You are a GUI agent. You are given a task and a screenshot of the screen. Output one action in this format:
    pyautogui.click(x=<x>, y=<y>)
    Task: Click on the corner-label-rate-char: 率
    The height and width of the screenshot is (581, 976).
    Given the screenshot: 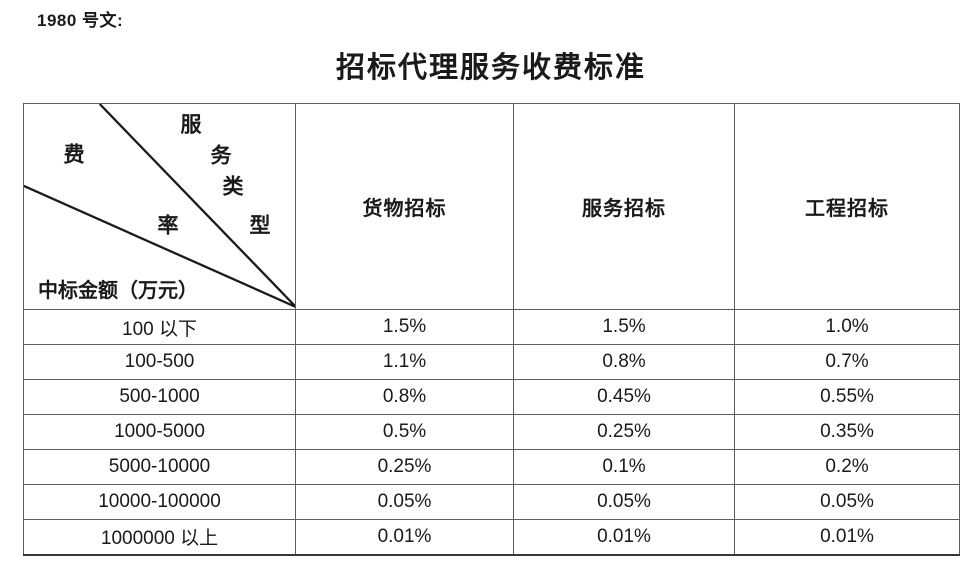 What is the action you would take?
    pyautogui.click(x=168, y=225)
    